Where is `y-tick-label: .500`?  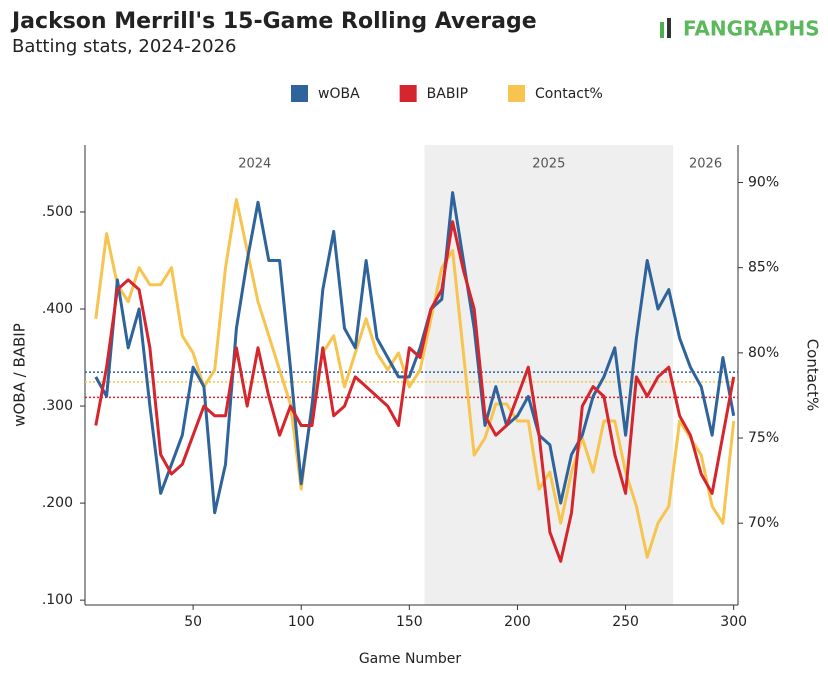 y-tick-label: .500 is located at coordinates (57, 212).